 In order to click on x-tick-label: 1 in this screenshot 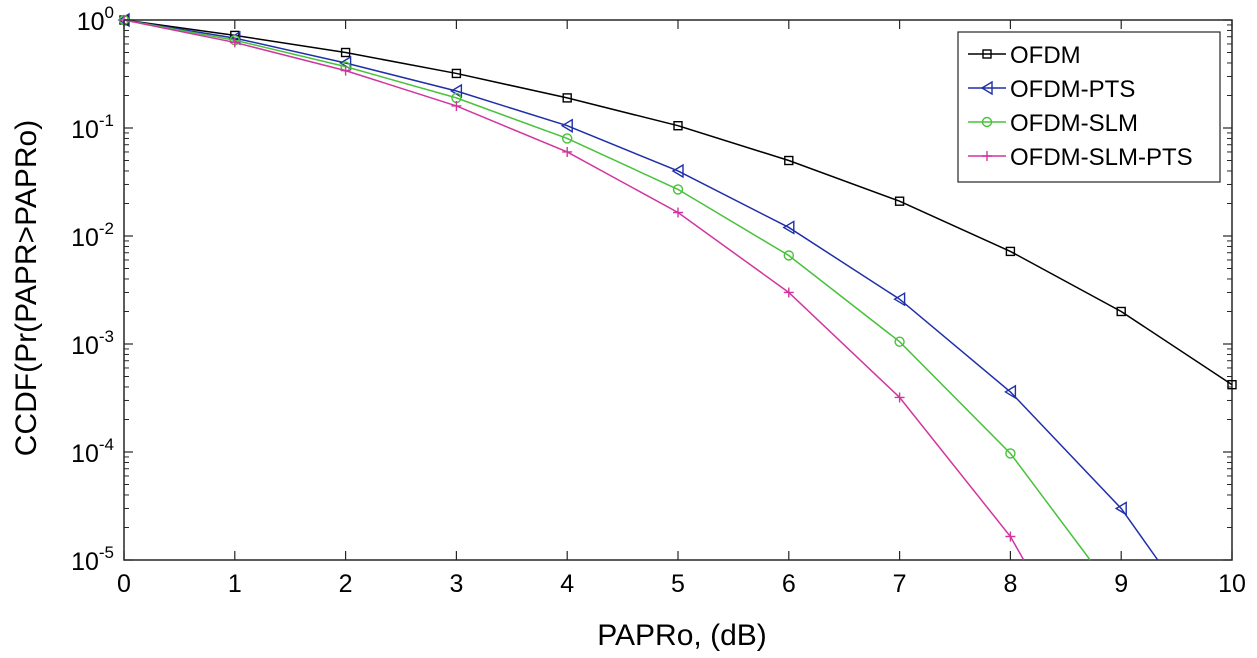, I will do `click(235, 584)`.